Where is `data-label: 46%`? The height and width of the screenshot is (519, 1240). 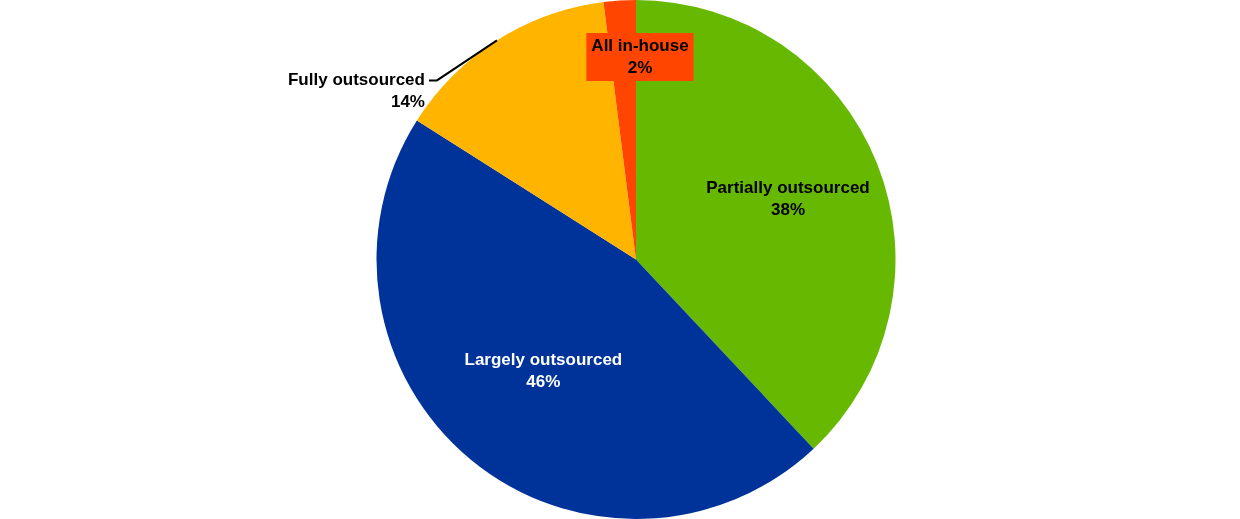 data-label: 46% is located at coordinates (543, 382).